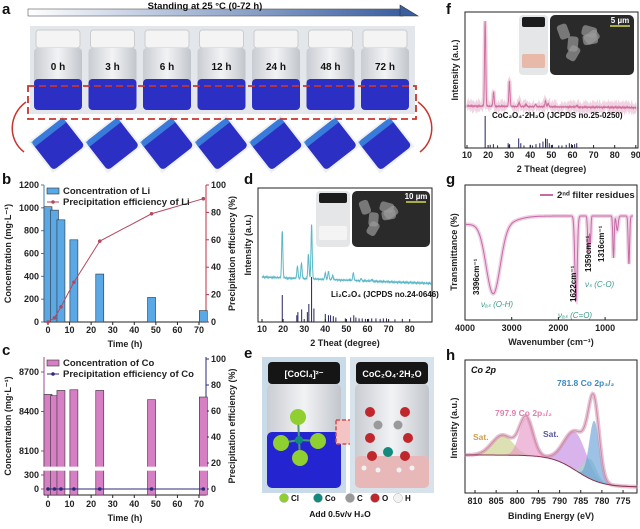  Describe the element at coordinates (605, 328) in the screenshot. I see `x-tick-label: 1000` at that location.